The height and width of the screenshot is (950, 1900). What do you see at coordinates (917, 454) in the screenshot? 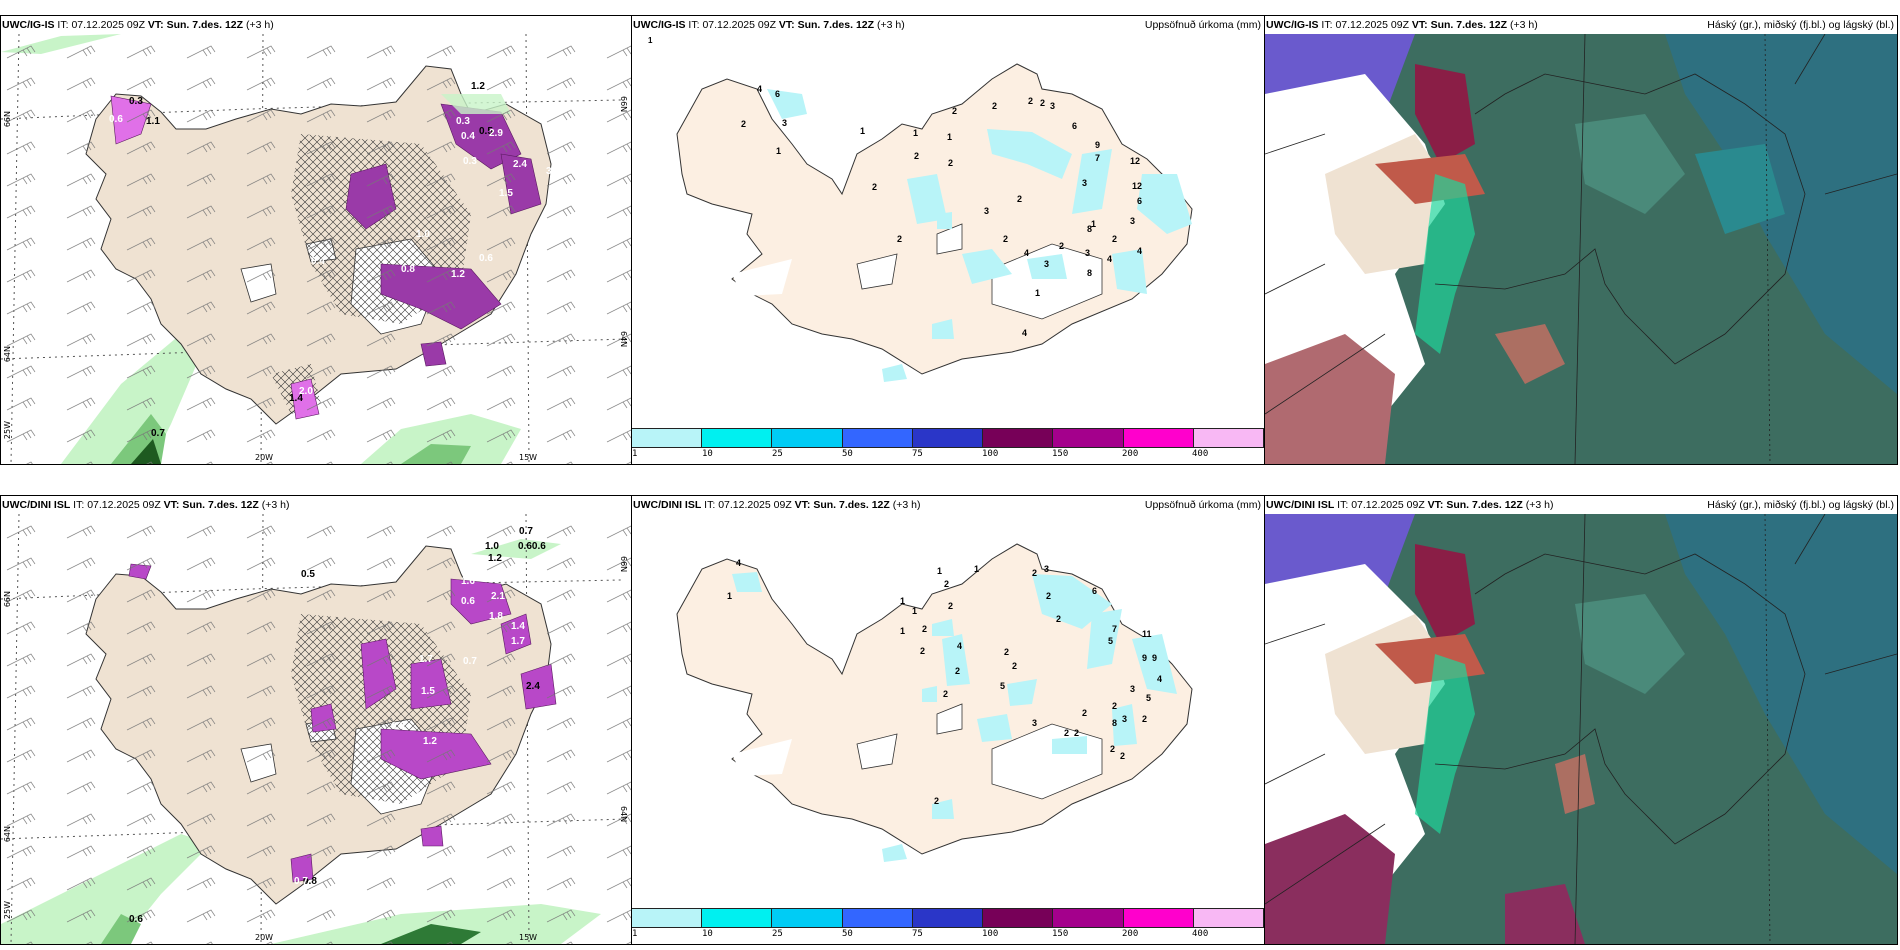
I see `legend-tick: 75` at bounding box center [917, 454].